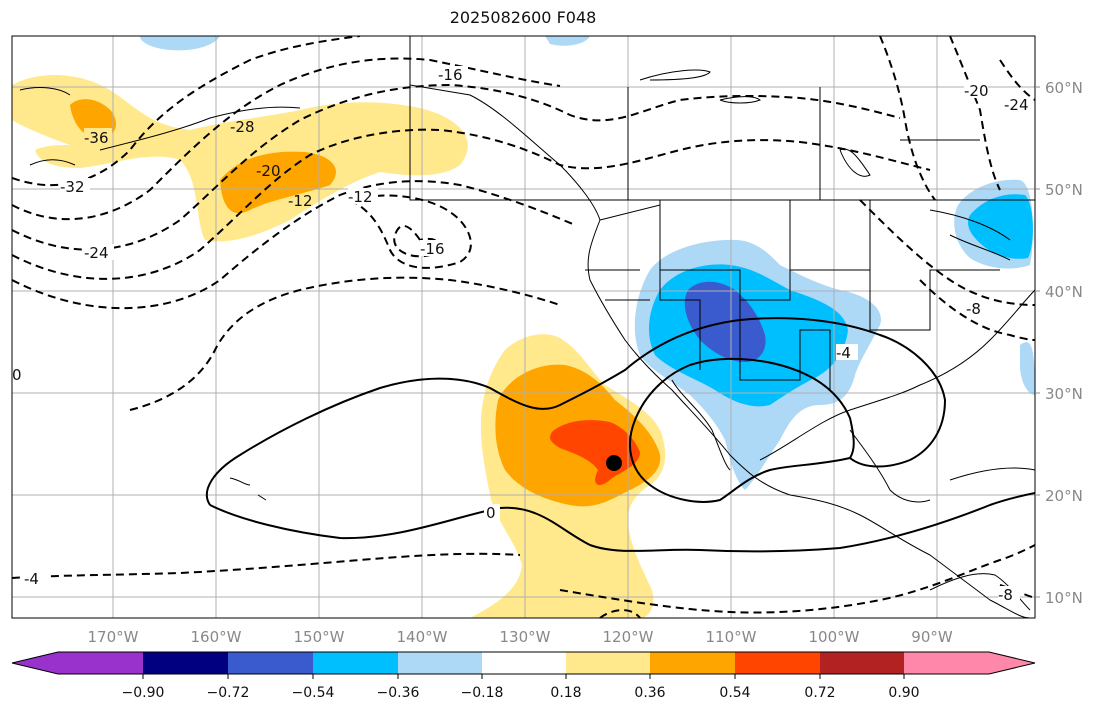 The width and height of the screenshot is (1105, 712). What do you see at coordinates (482, 693) in the screenshot?
I see `colorbar-tick-label: −0.18` at bounding box center [482, 693].